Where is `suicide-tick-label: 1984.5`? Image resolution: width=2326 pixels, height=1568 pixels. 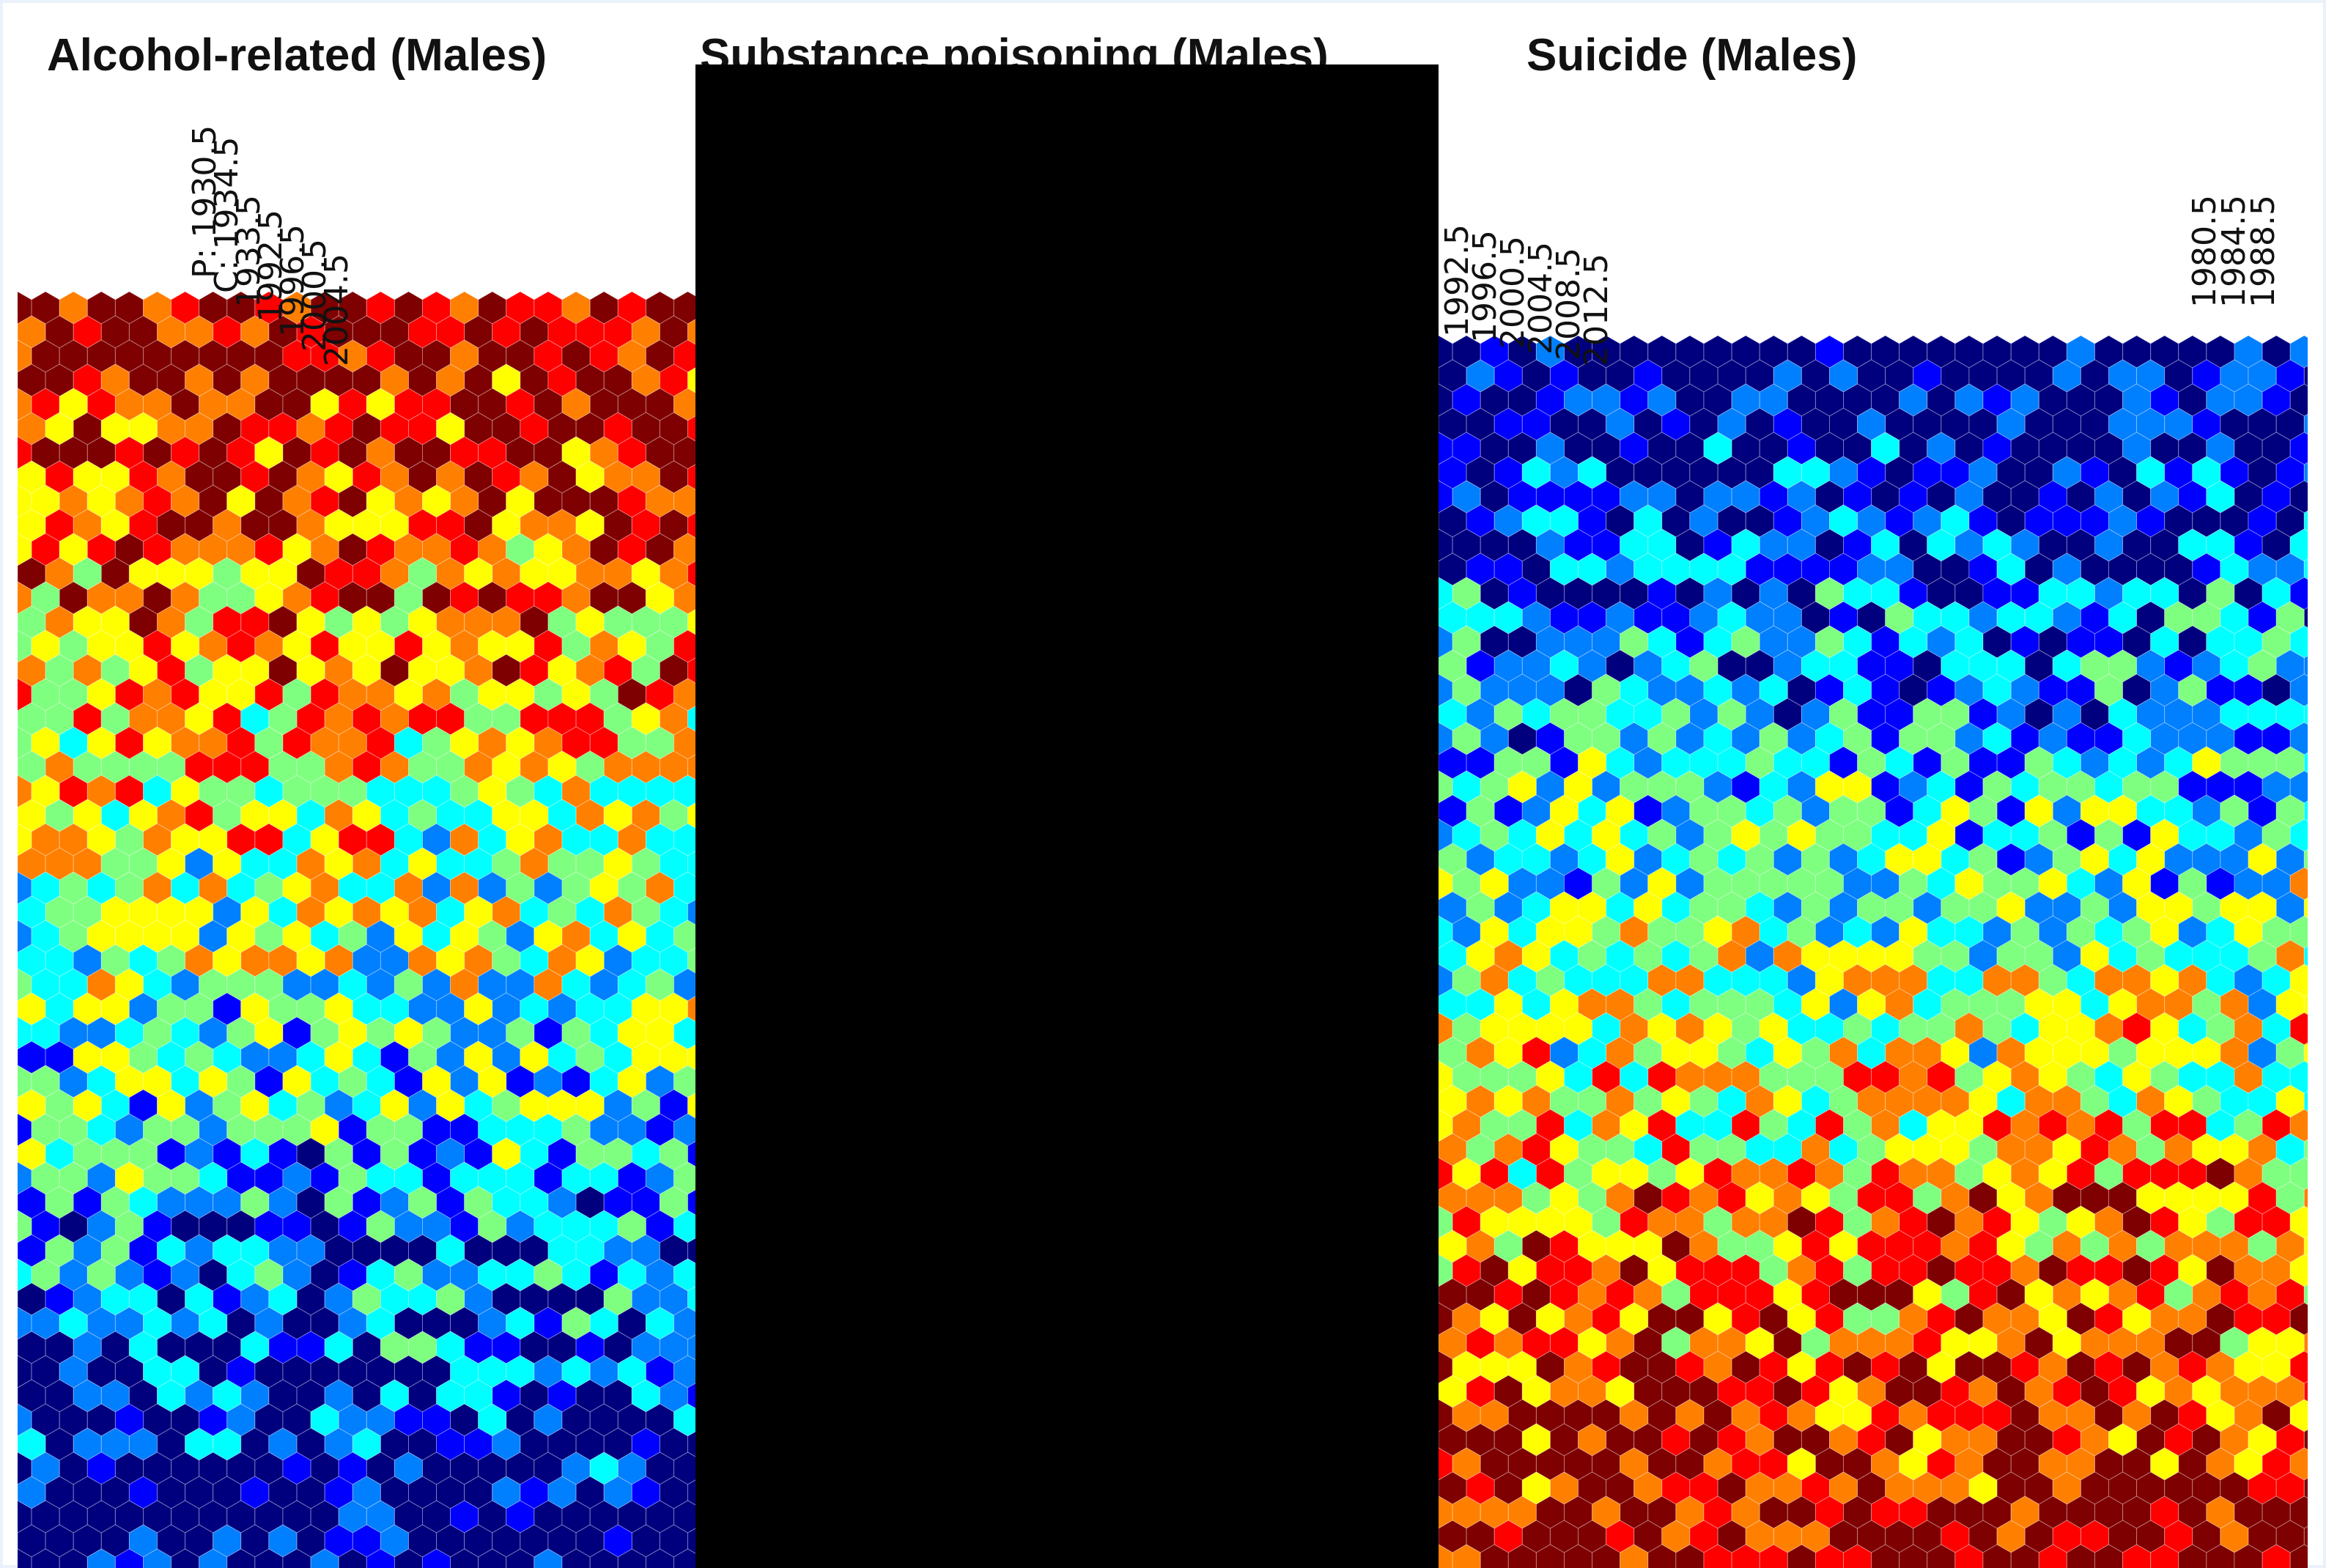
suicide-tick-label: 1984.5 is located at coordinates (2234, 252).